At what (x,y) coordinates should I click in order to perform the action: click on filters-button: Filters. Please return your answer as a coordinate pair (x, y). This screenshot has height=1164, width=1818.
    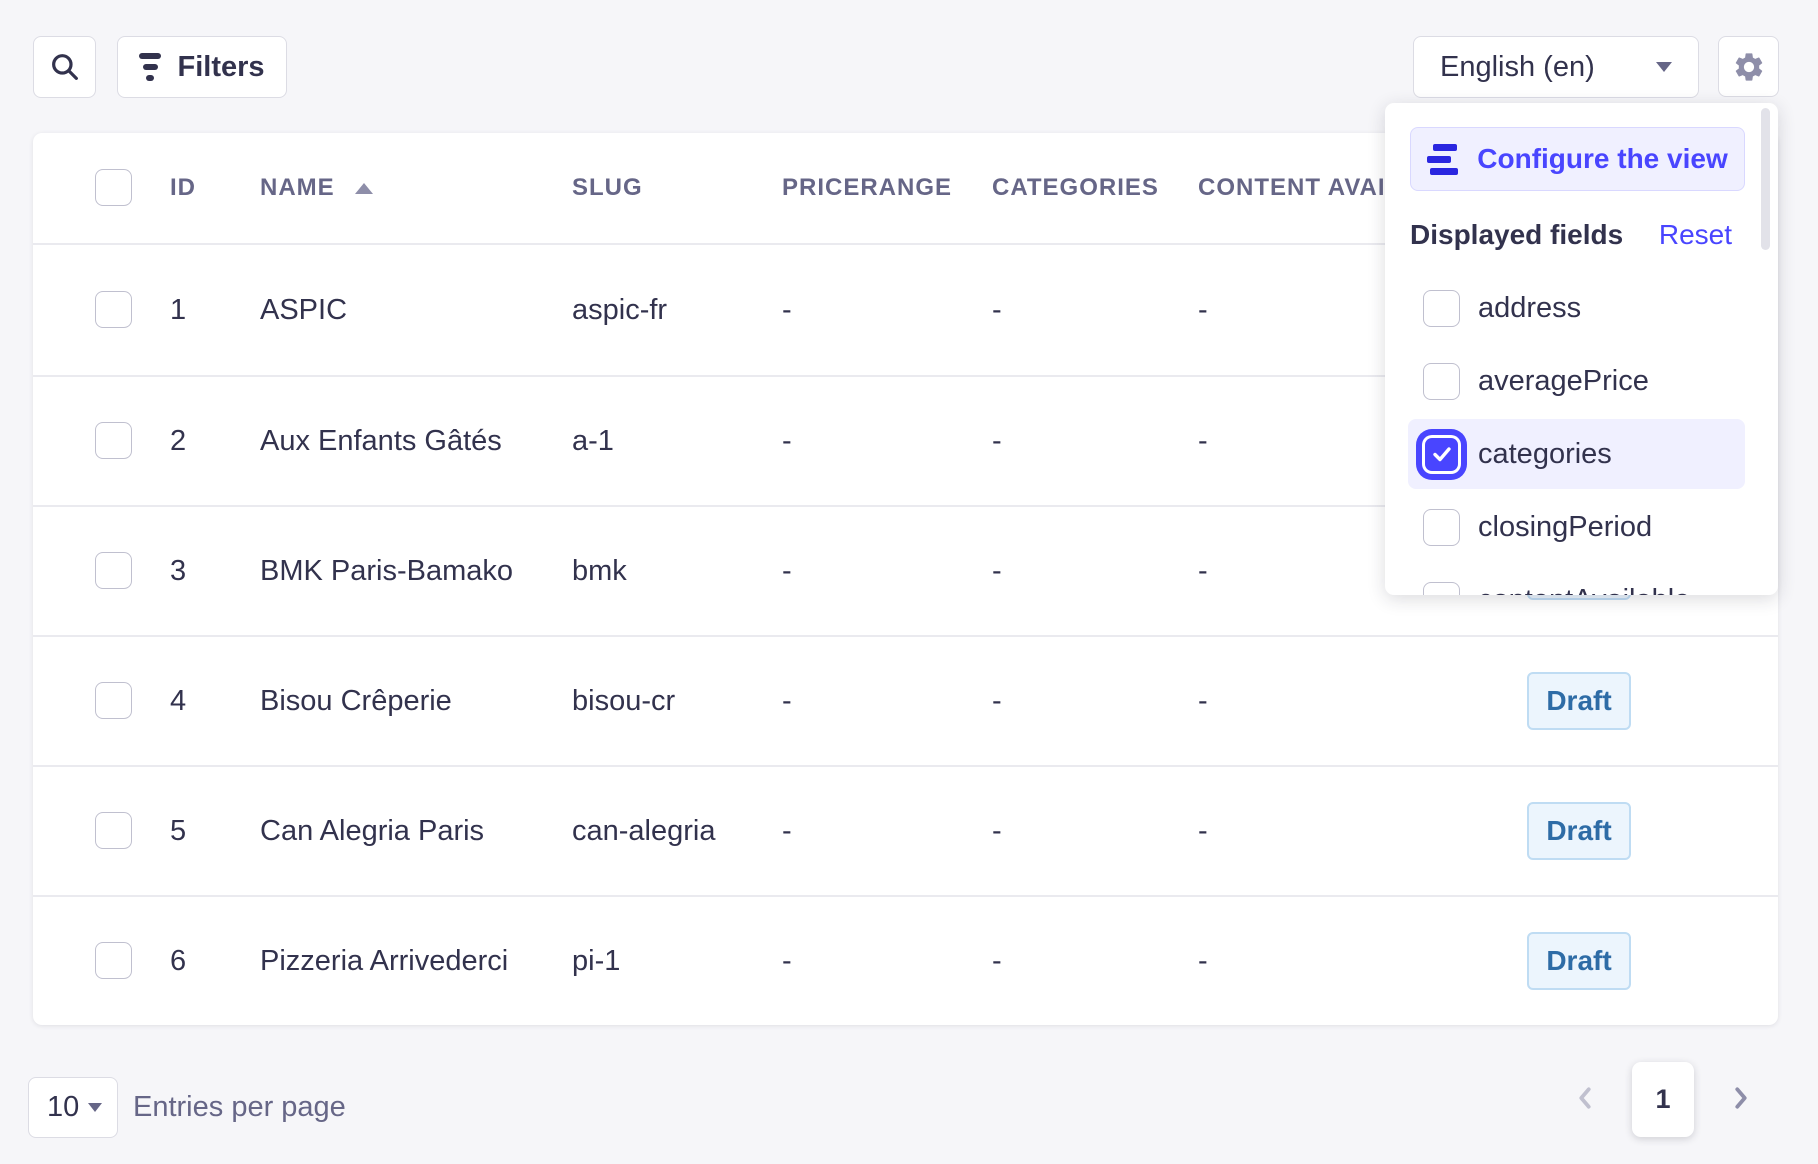
    Looking at the image, I should click on (202, 67).